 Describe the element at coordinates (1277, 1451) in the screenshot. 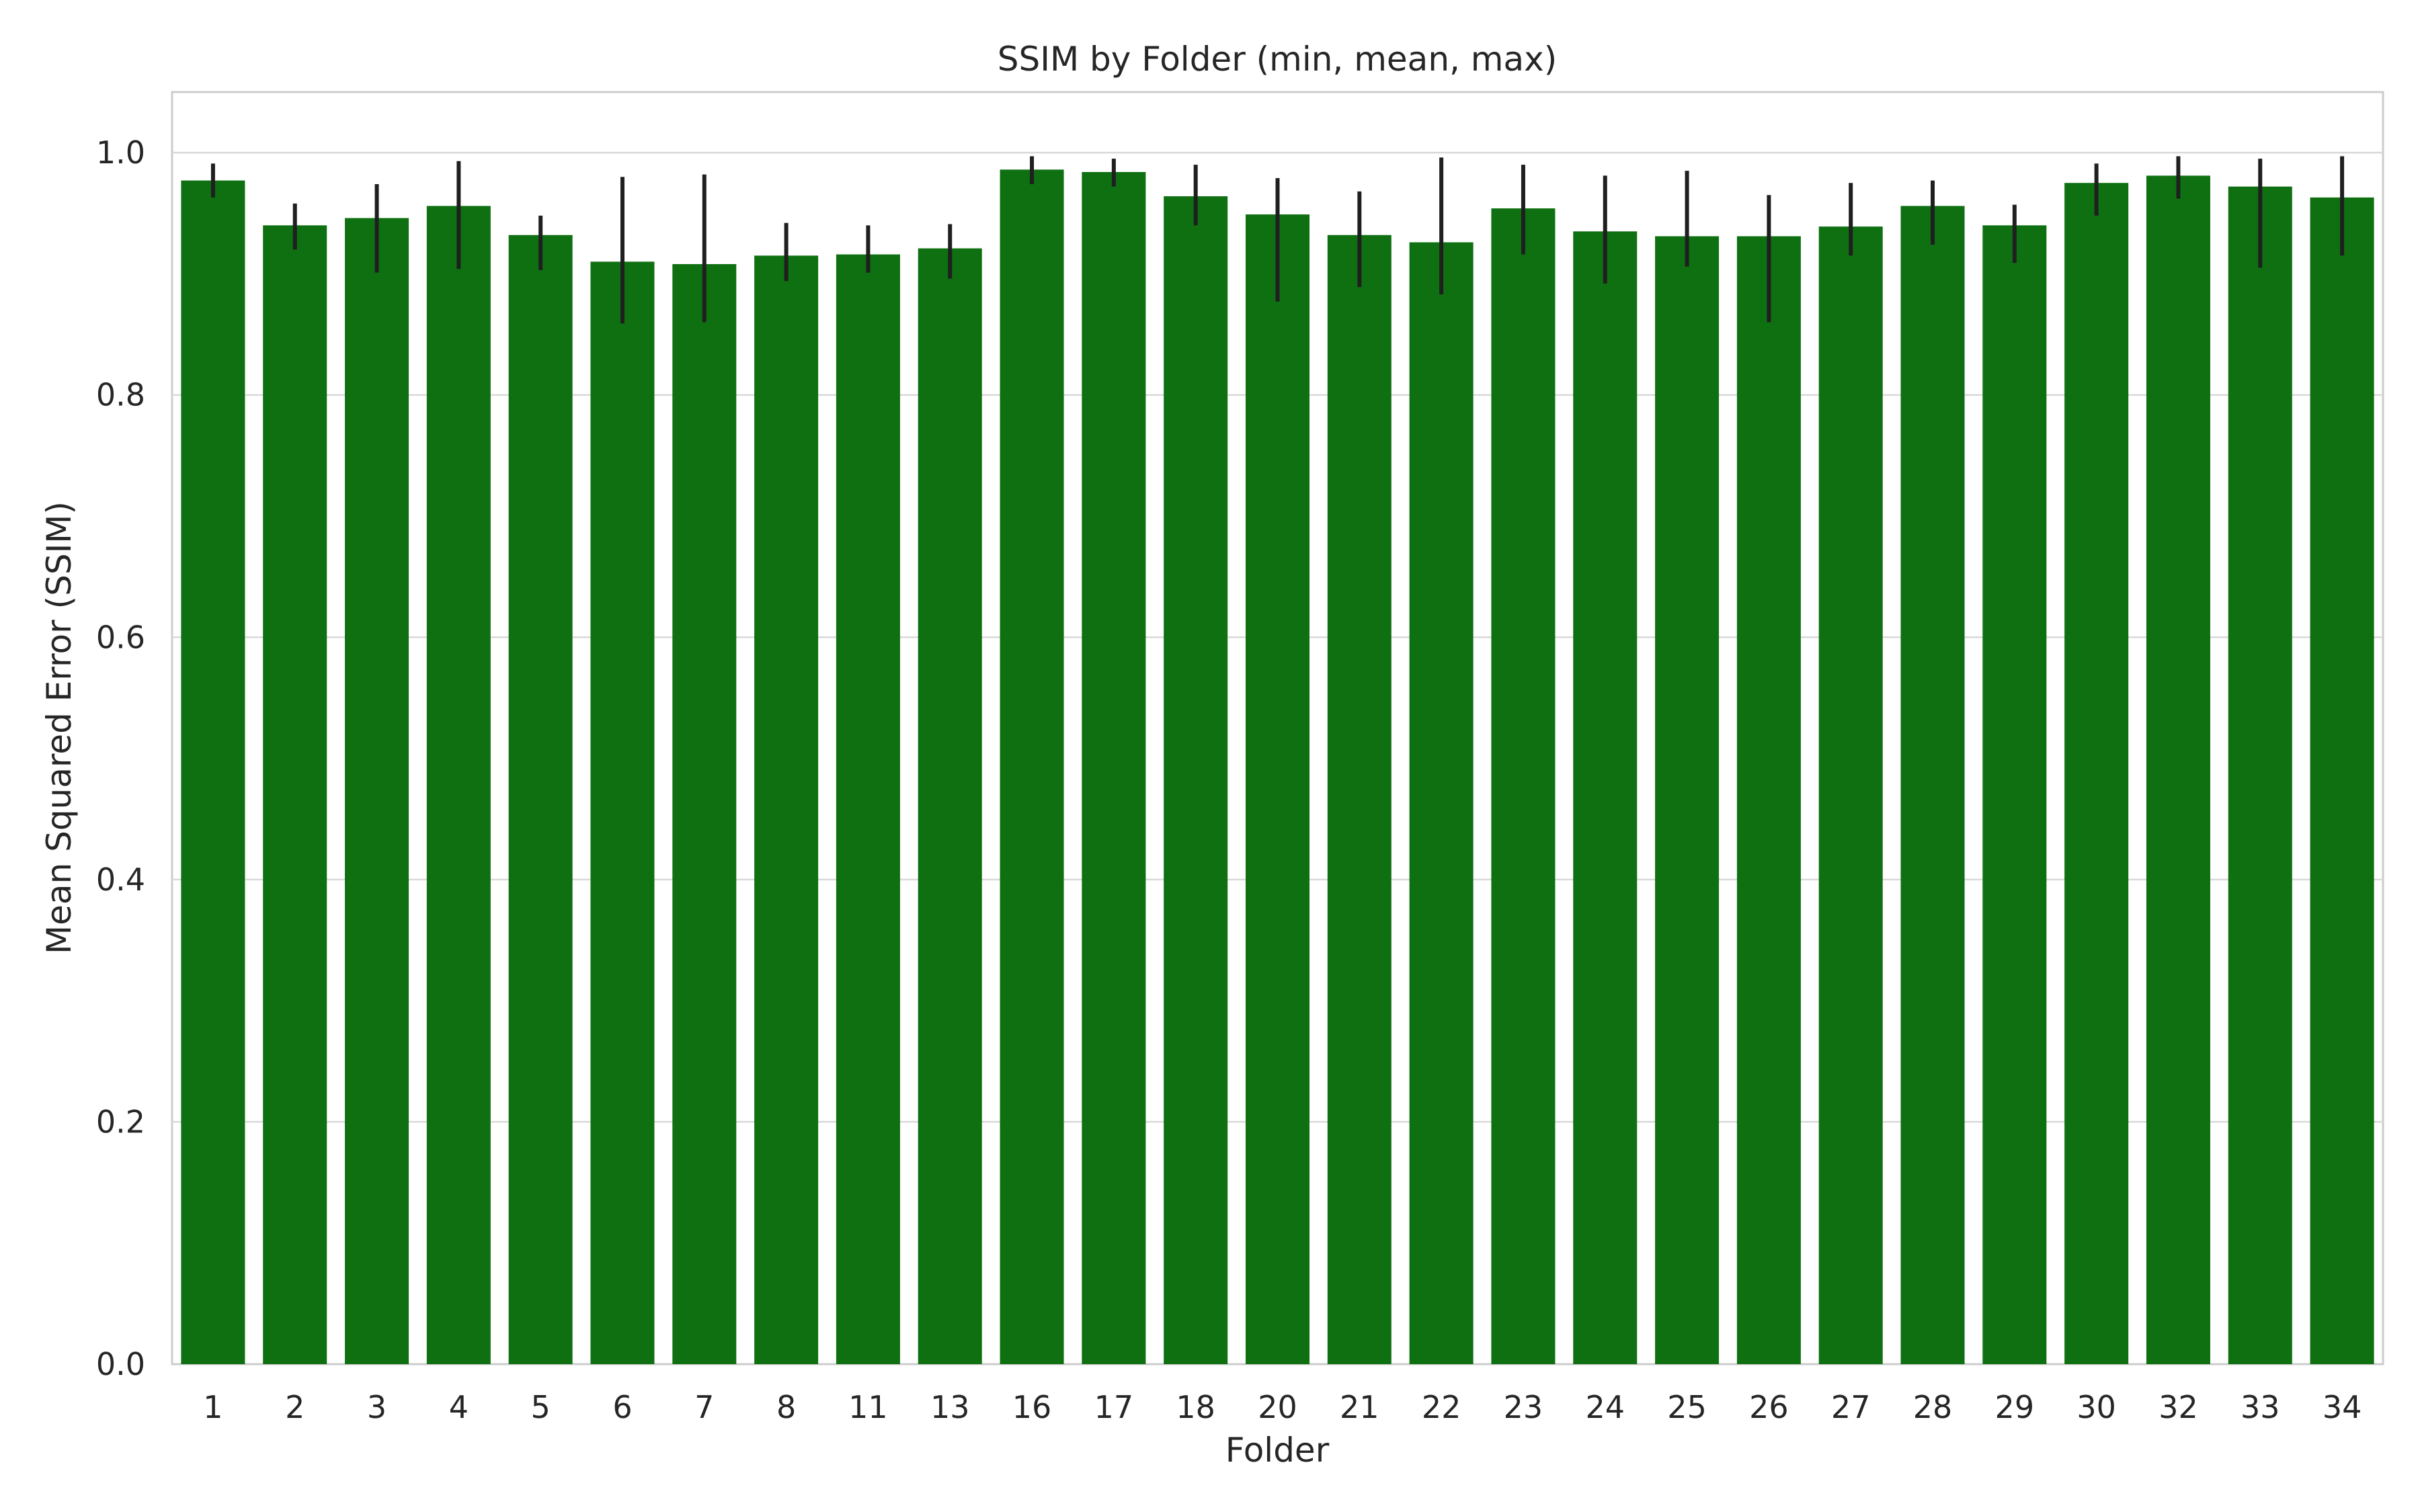

I see `x-axis-title: Folder` at that location.